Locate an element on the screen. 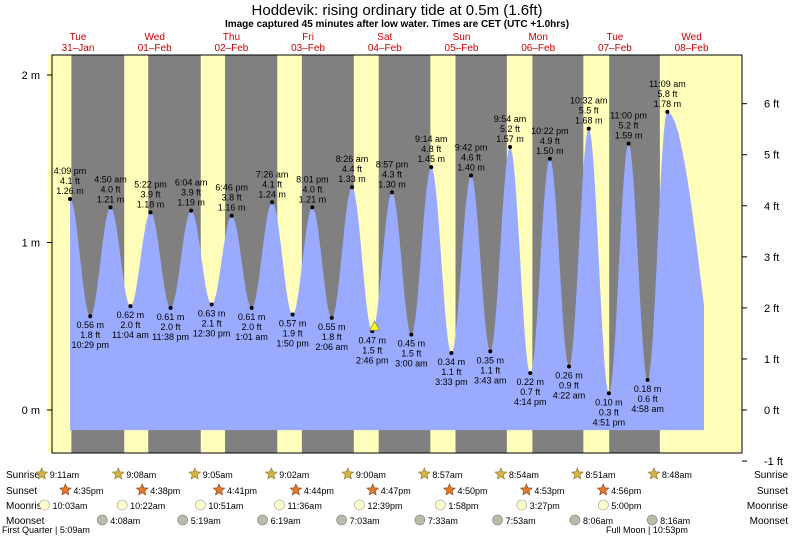 This screenshot has width=794, height=538. day-date: 03–Feb is located at coordinates (308, 48).